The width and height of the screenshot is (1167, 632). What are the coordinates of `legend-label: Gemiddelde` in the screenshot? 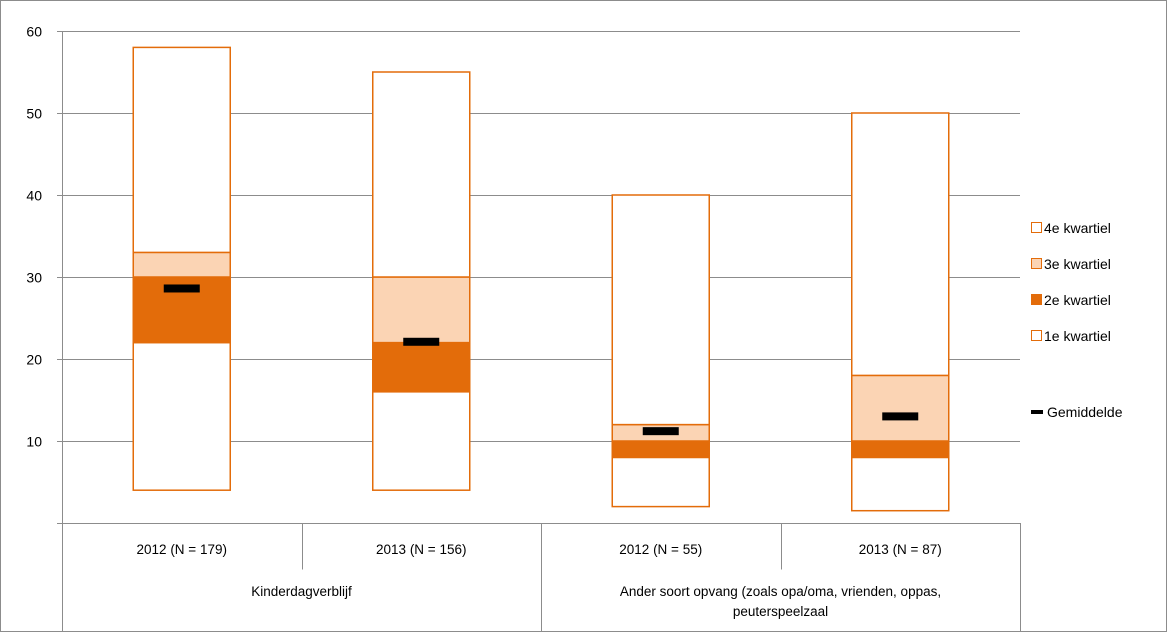 It's located at (1085, 412).